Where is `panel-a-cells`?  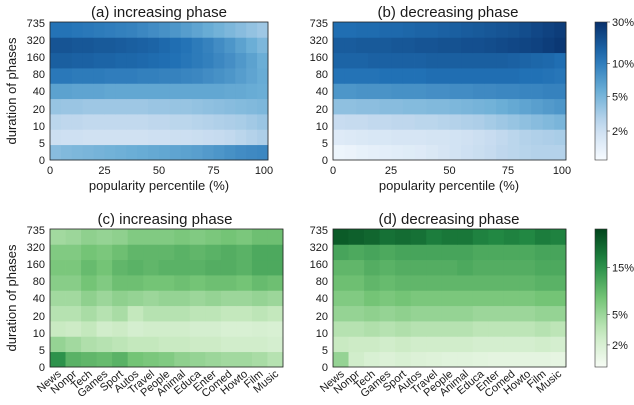
panel-a-cells is located at coordinates (159, 91).